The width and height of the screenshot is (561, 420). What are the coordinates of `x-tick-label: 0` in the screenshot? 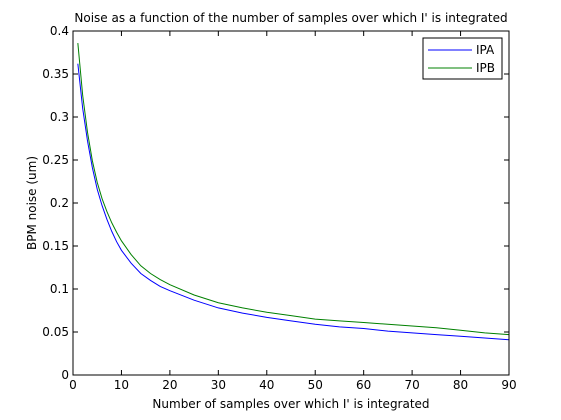 It's located at (73, 385).